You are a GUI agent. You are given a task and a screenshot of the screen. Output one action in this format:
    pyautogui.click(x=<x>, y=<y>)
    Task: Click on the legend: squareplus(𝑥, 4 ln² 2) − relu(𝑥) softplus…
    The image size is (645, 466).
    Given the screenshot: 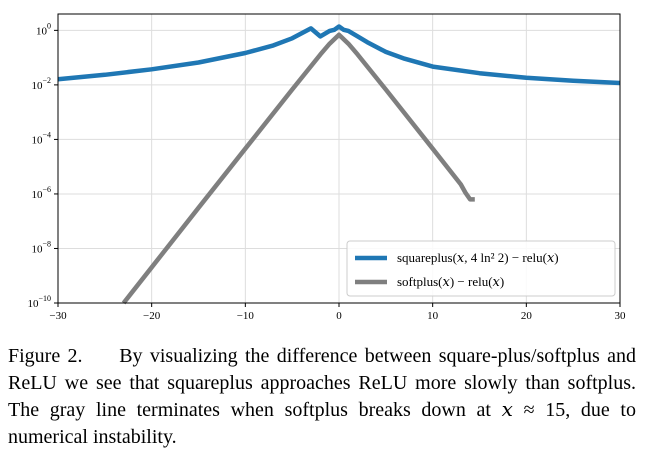 What is the action you would take?
    pyautogui.click(x=481, y=268)
    